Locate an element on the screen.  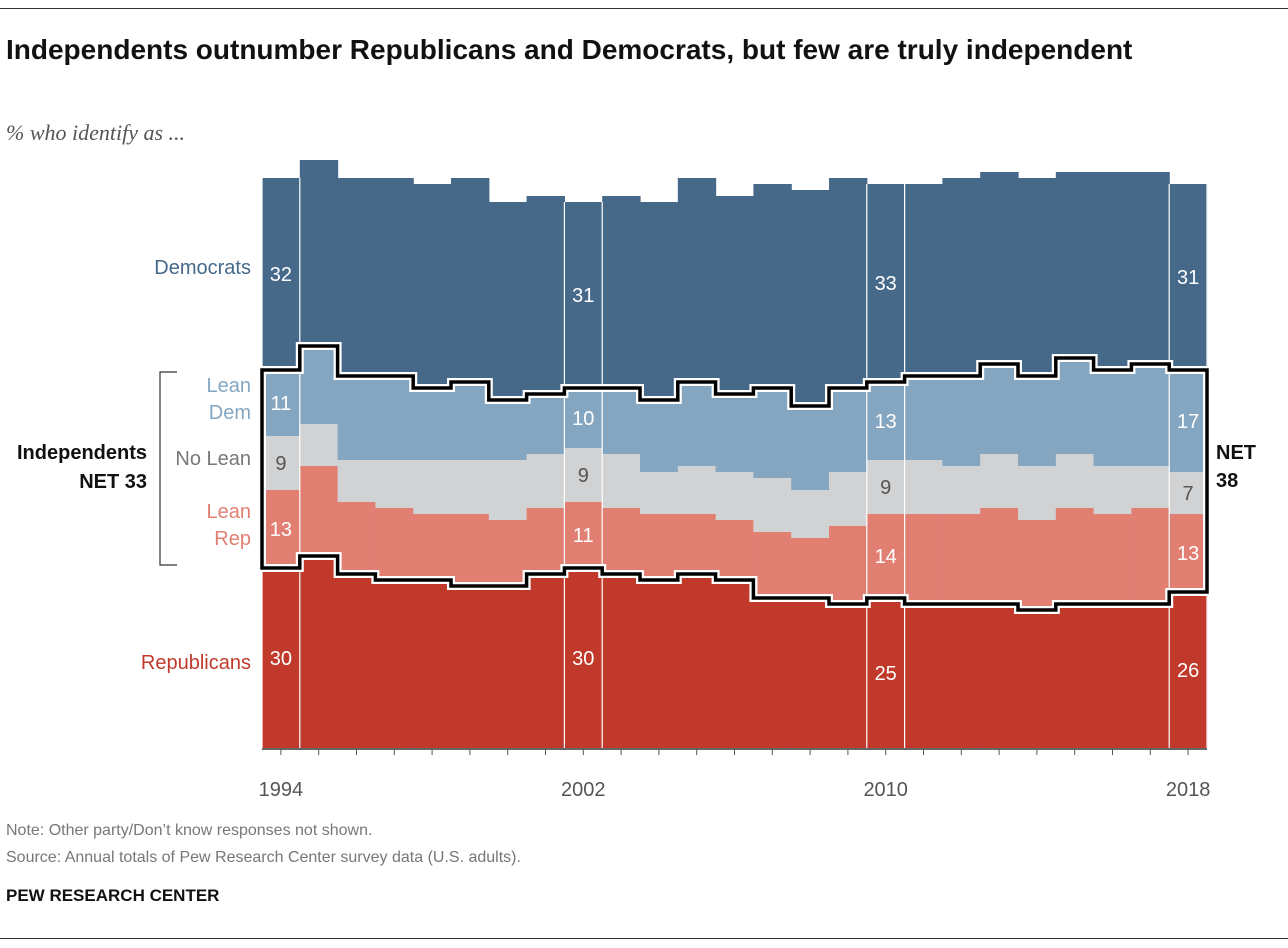
segment-no-lean-2010 is located at coordinates (886, 487).